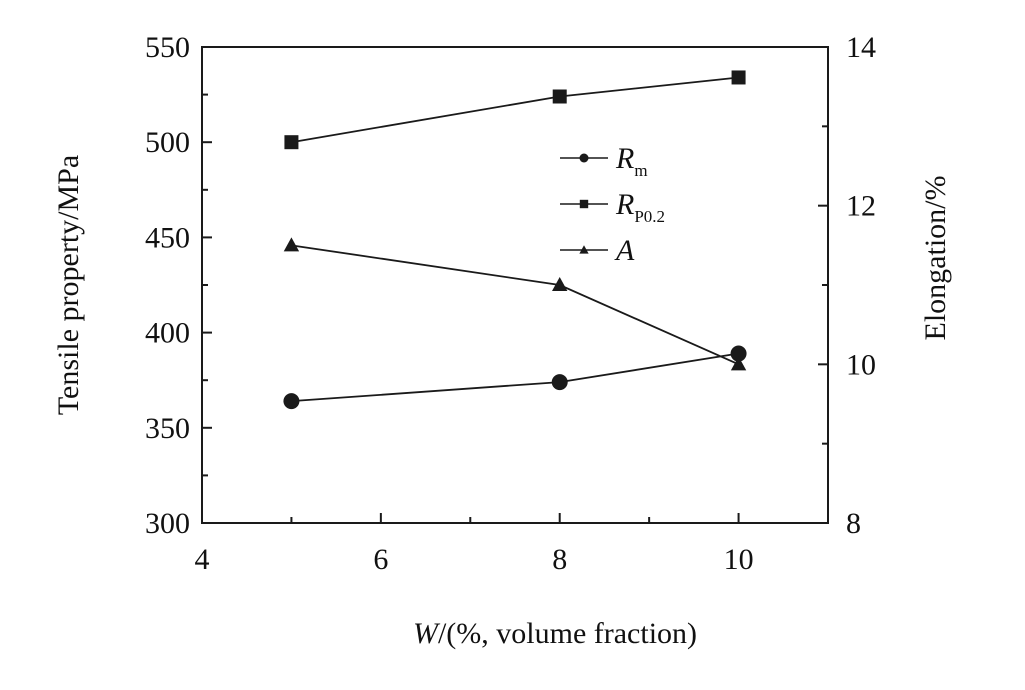 The image size is (1025, 690). Describe the element at coordinates (427, 633) in the screenshot. I see `x-axis-title-variable: W` at that location.